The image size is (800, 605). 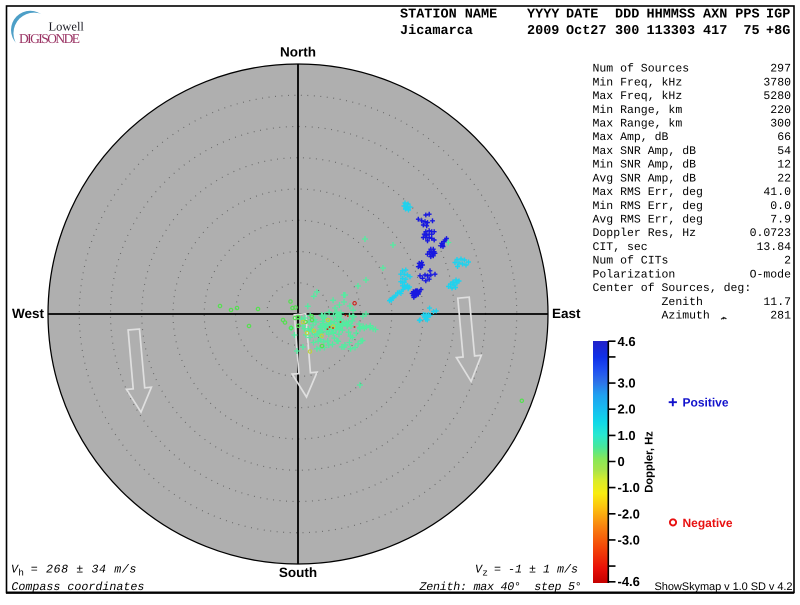 I want to click on svg-text: Doppler, Hz, so click(x=650, y=462).